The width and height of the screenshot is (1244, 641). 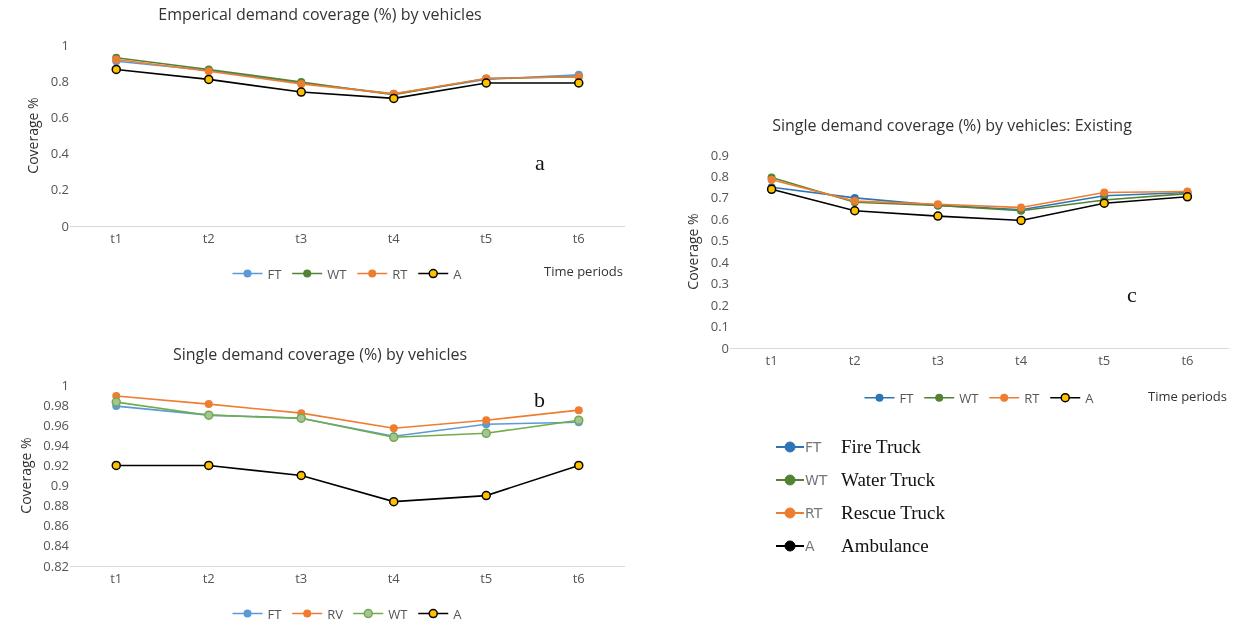 What do you see at coordinates (320, 14) in the screenshot?
I see `chart-title: Emperical demand coverage (%) by vehicles` at bounding box center [320, 14].